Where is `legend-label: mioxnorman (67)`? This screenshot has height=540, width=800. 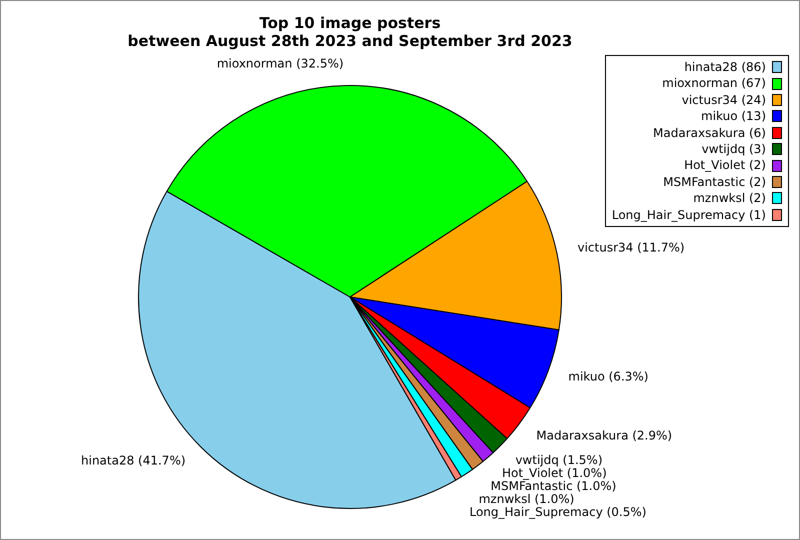
legend-label: mioxnorman (67) is located at coordinates (714, 83).